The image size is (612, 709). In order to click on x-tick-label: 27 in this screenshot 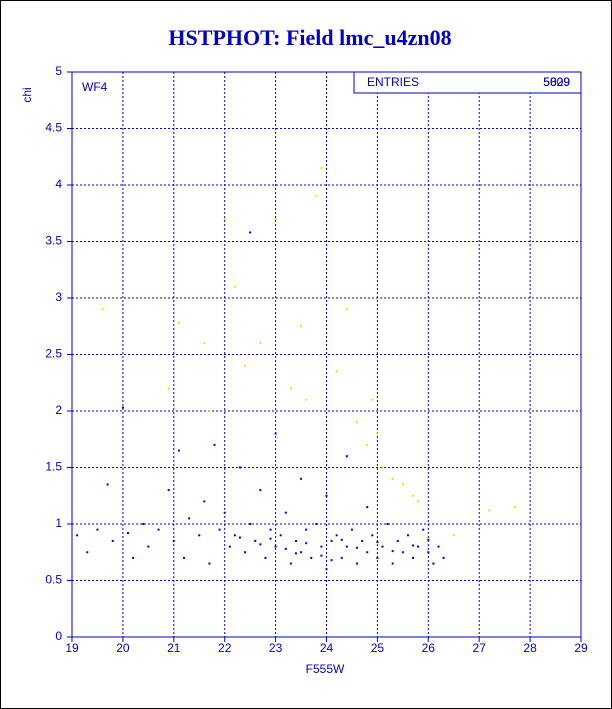, I will do `click(480, 648)`.